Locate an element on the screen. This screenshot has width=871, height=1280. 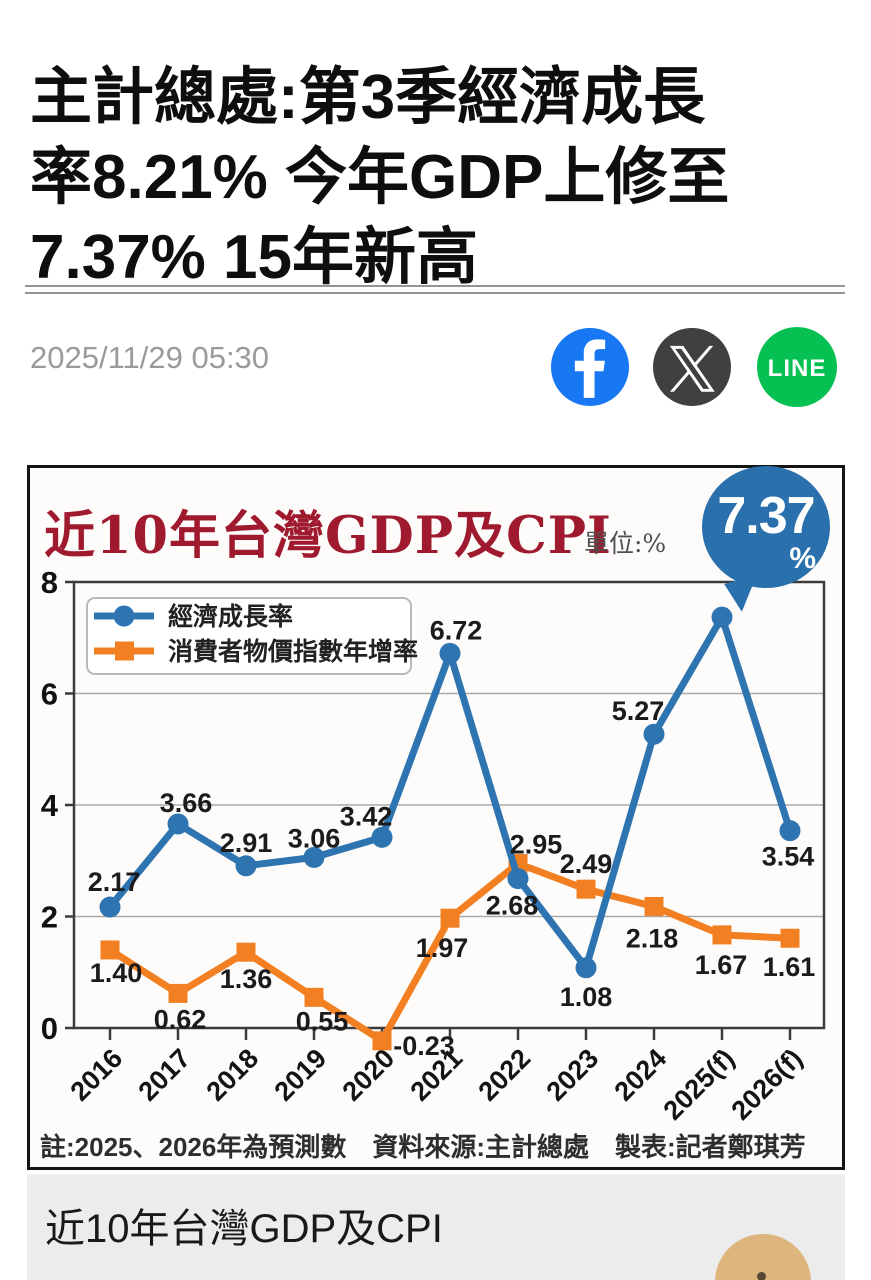
facebook-f-glyph is located at coordinates (590, 368).